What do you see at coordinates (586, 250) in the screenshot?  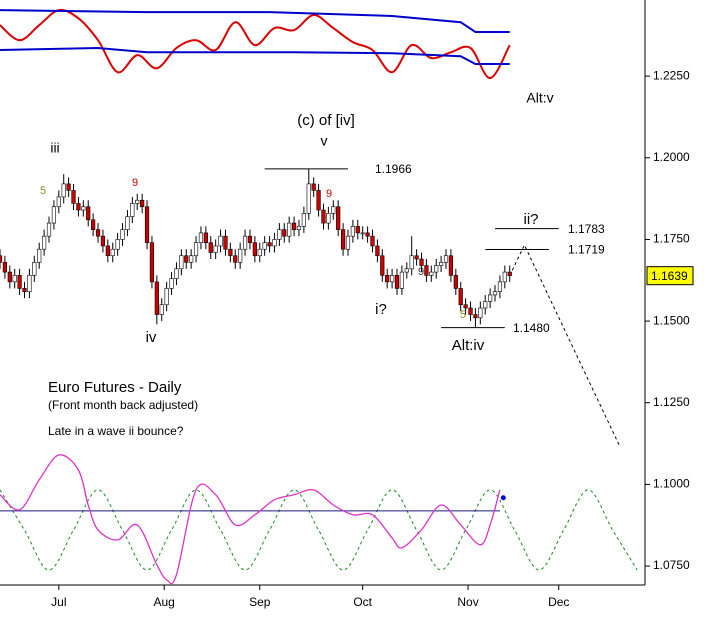 I see `level-label: 1.1719` at bounding box center [586, 250].